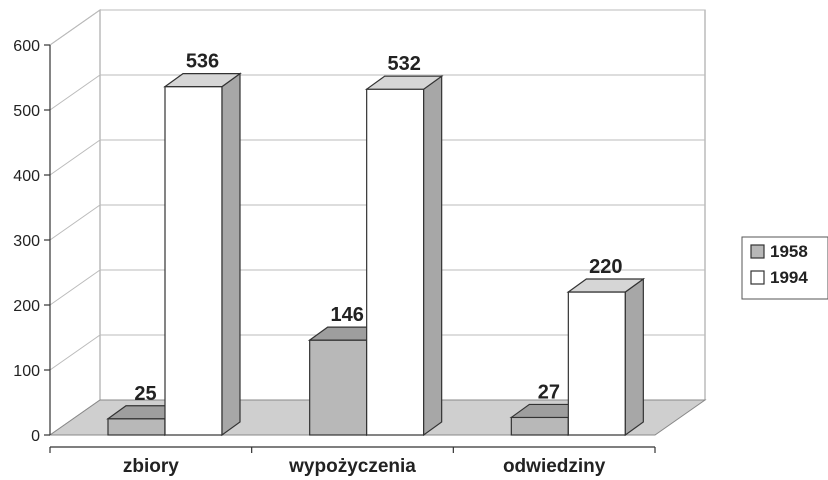 This screenshot has width=828, height=480. What do you see at coordinates (346, 315) in the screenshot?
I see `data-label: 146` at bounding box center [346, 315].